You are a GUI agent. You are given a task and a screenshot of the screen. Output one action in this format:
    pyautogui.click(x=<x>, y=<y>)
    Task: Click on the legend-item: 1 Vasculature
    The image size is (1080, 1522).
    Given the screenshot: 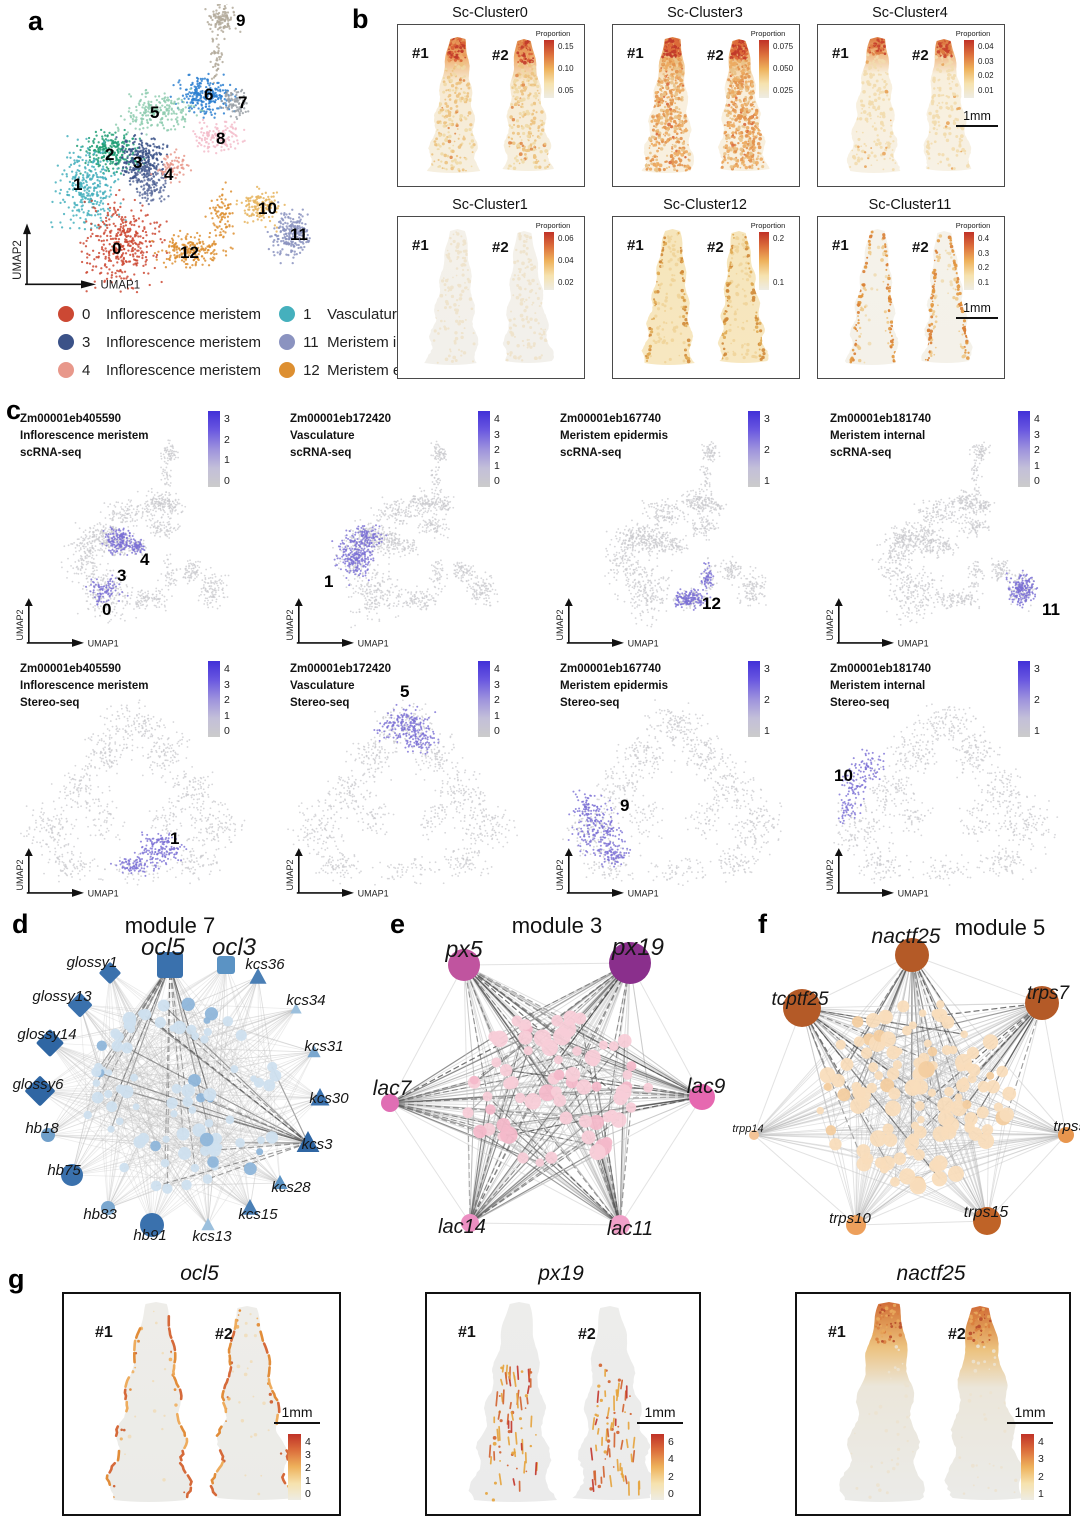 What is the action you would take?
    pyautogui.click(x=368, y=314)
    